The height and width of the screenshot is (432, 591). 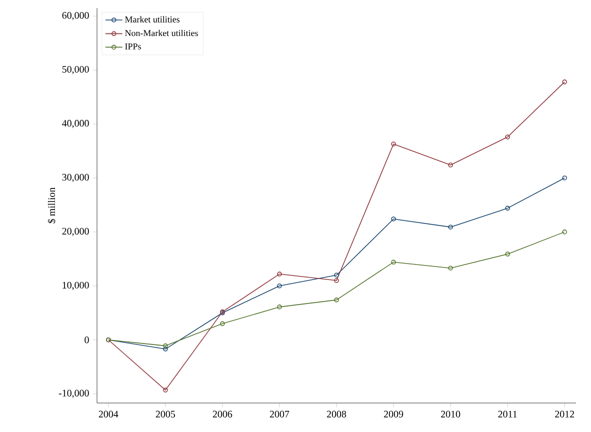 What do you see at coordinates (450, 414) in the screenshot?
I see `x-tick-label: 2010` at bounding box center [450, 414].